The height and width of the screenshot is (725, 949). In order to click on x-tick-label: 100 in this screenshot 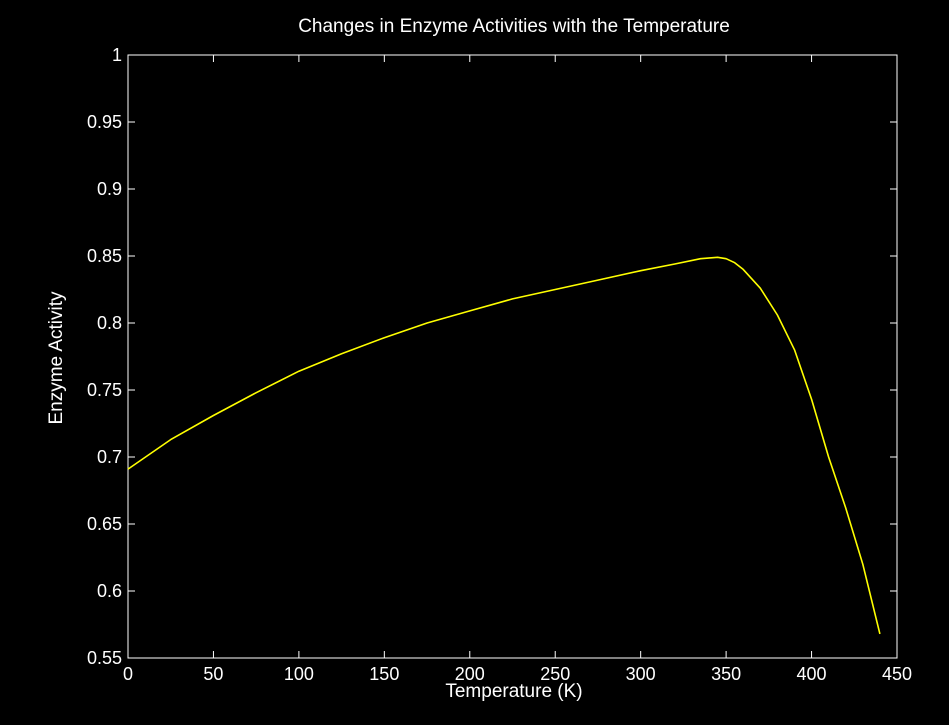, I will do `click(299, 674)`.